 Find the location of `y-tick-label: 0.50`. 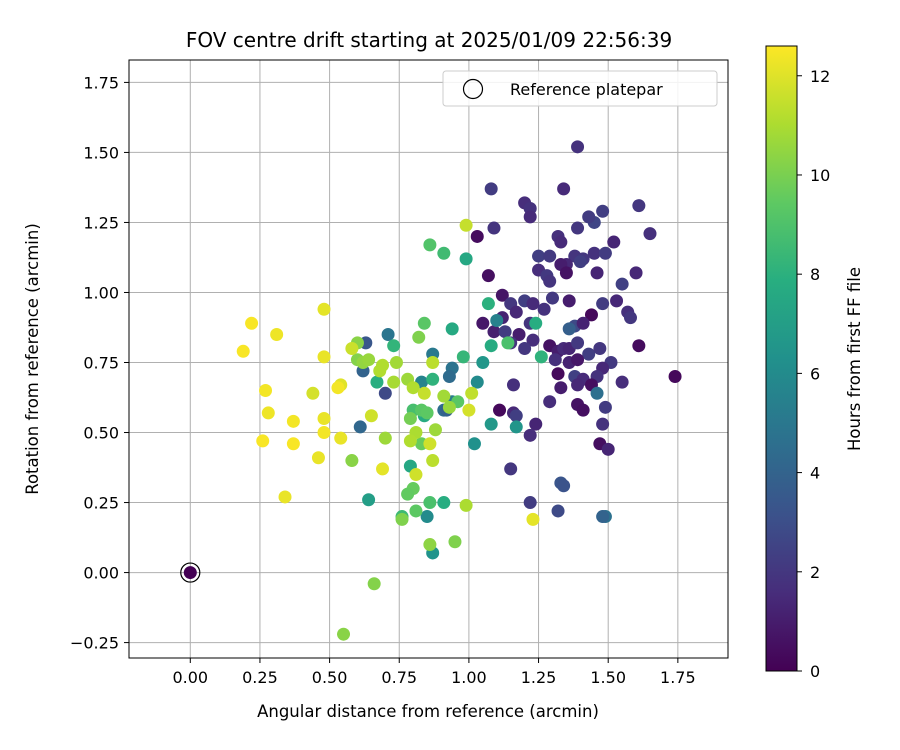

y-tick-label: 0.50 is located at coordinates (101, 433).